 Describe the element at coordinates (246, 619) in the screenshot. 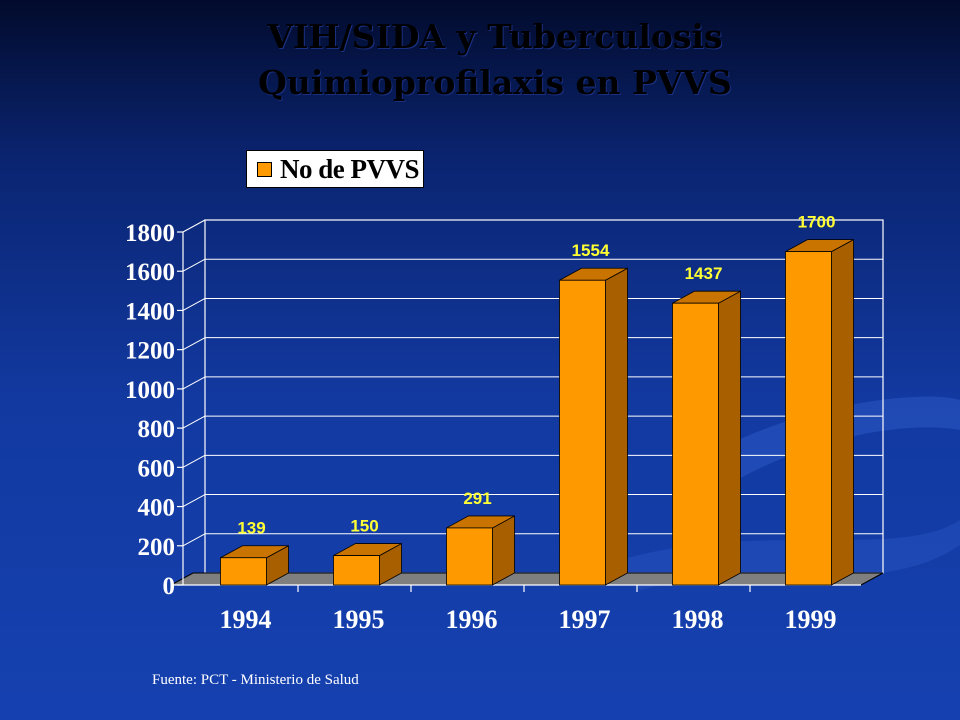

I see `x-tick-label: 1994` at that location.